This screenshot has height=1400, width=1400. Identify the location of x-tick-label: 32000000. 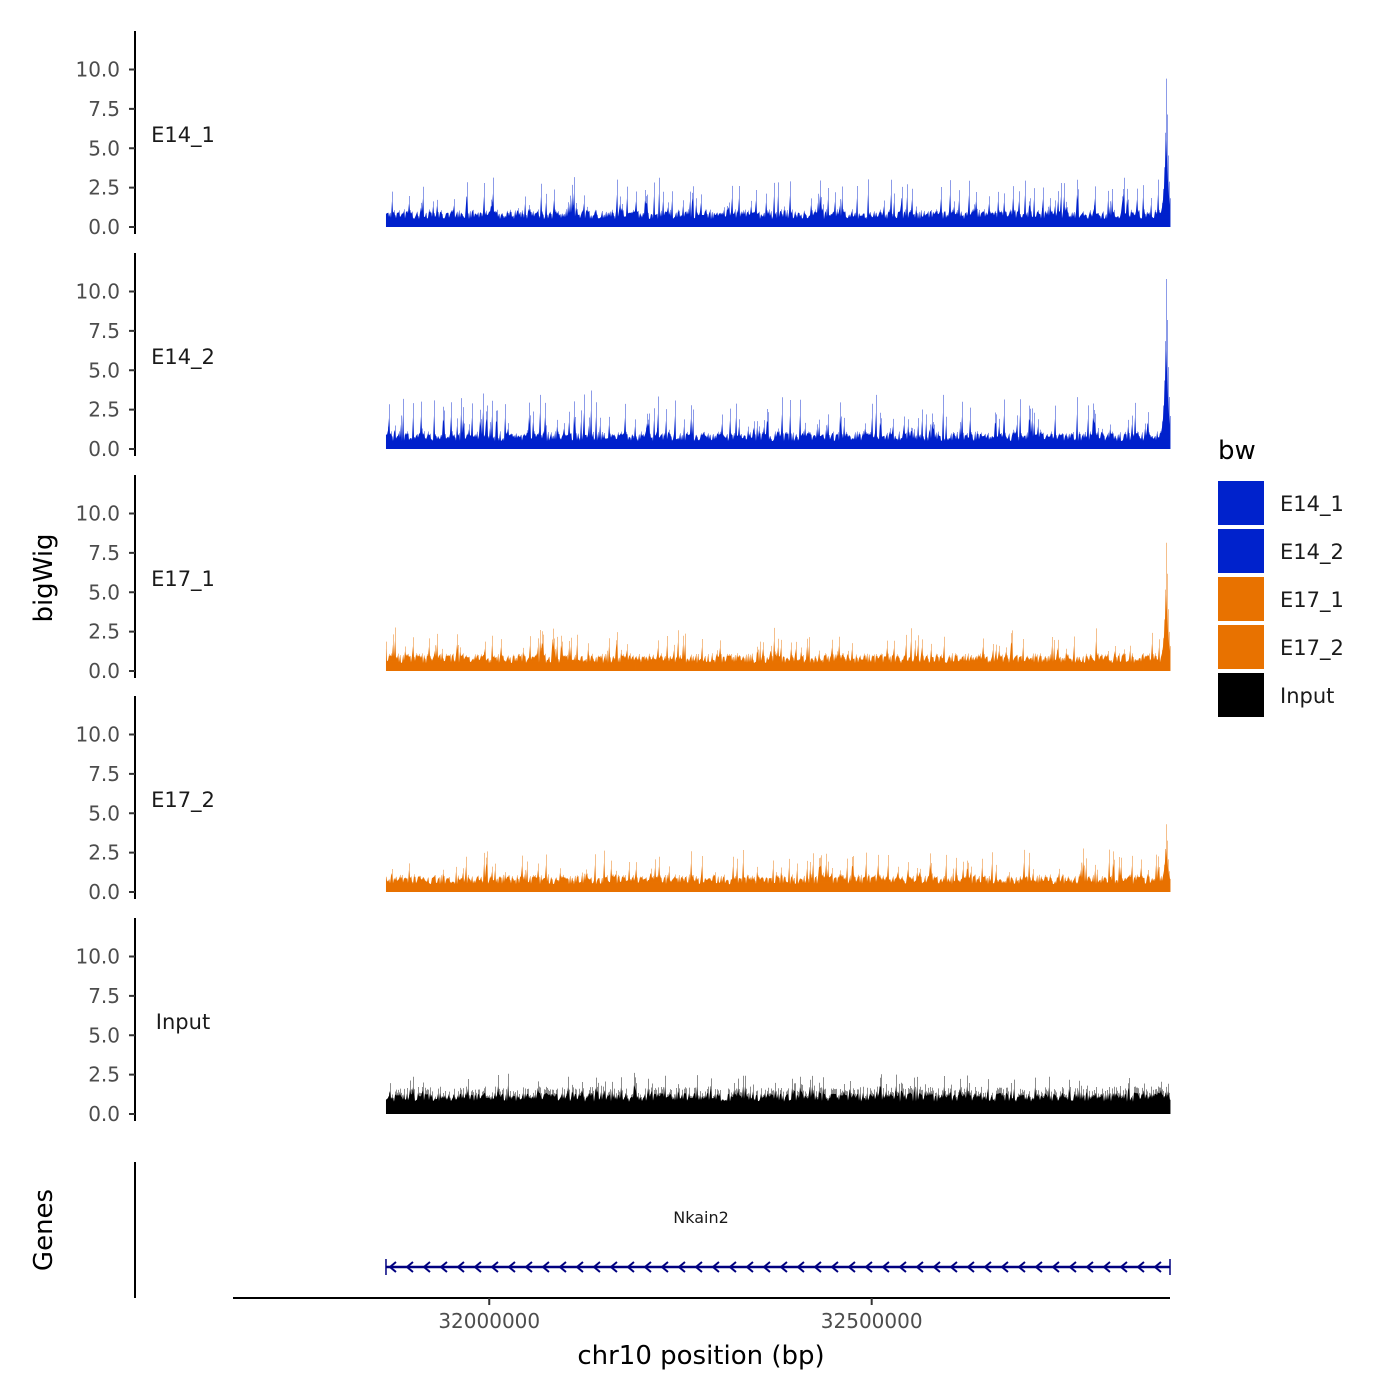
(489, 1321).